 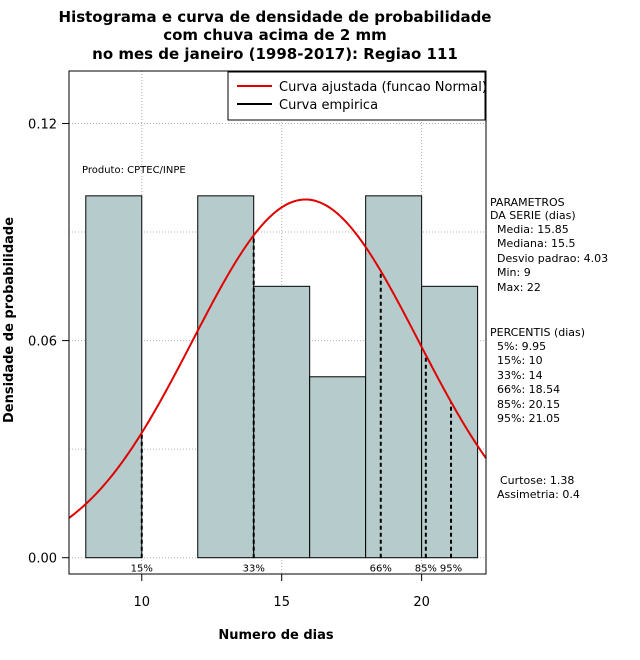 What do you see at coordinates (529, 229) in the screenshot?
I see `parameters-line: Media: 15.85` at bounding box center [529, 229].